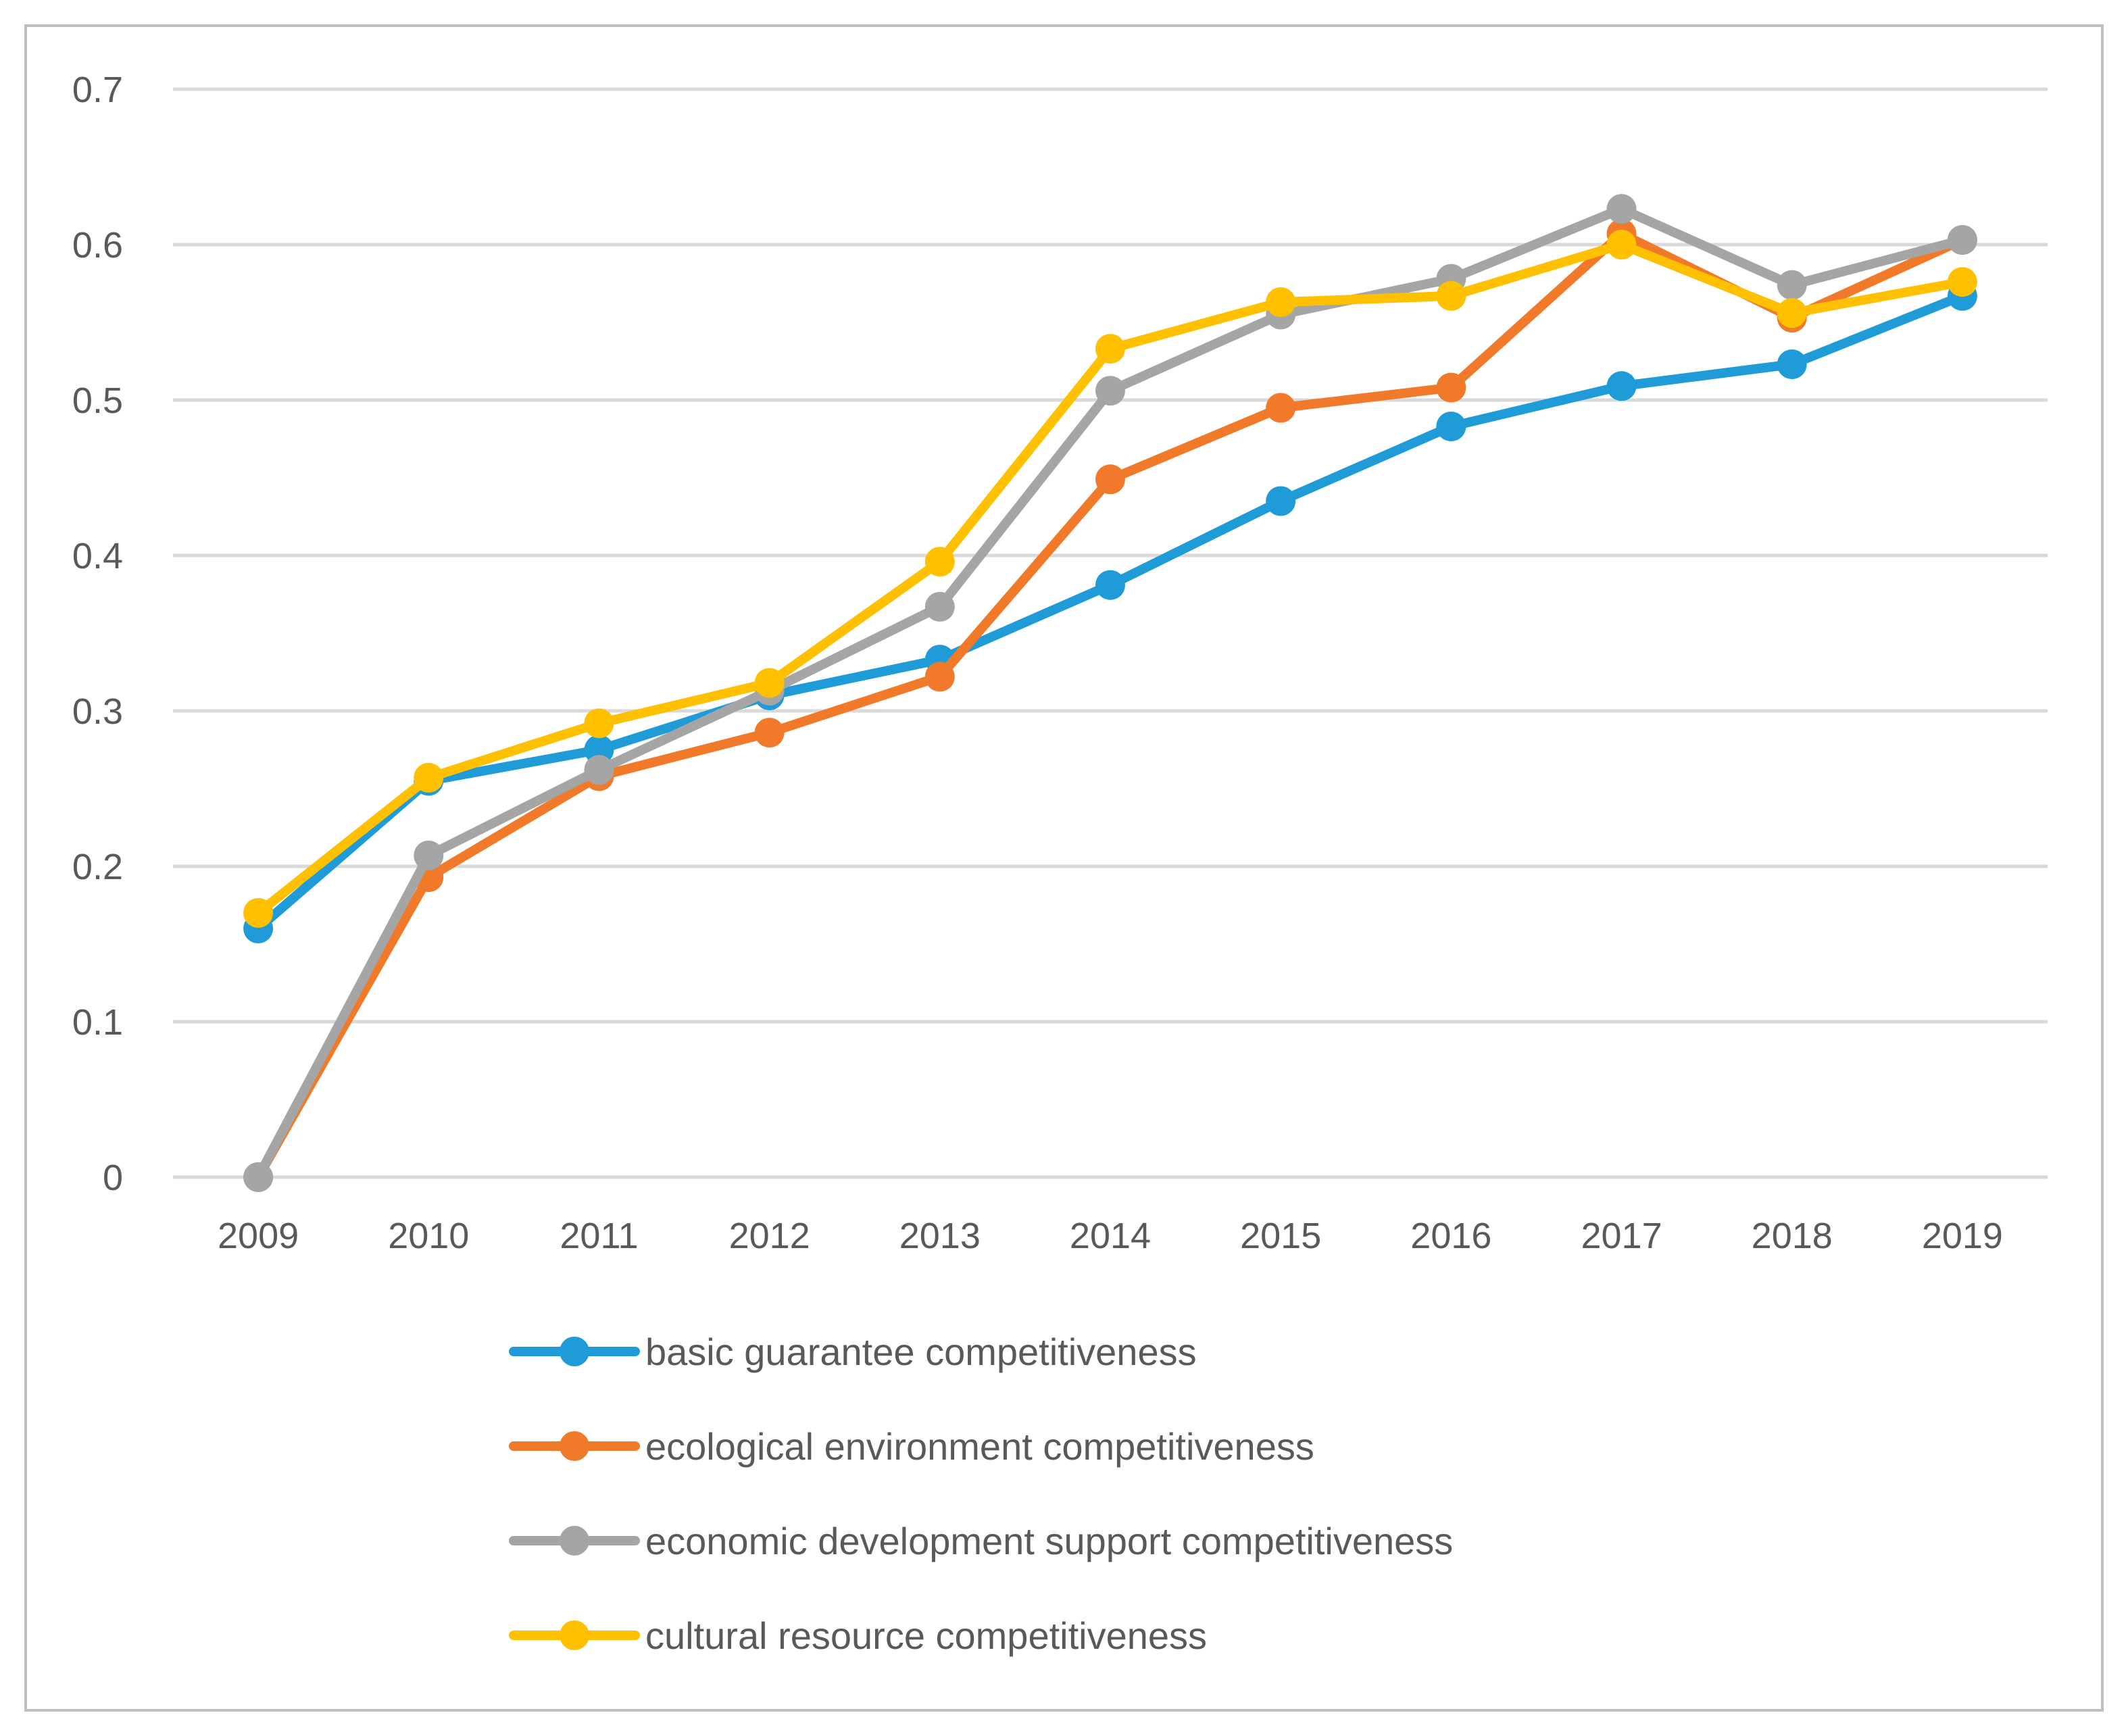 Image resolution: width=2128 pixels, height=1736 pixels. Describe the element at coordinates (926, 1635) in the screenshot. I see `legend-label: cultural resource competitiveness` at that location.